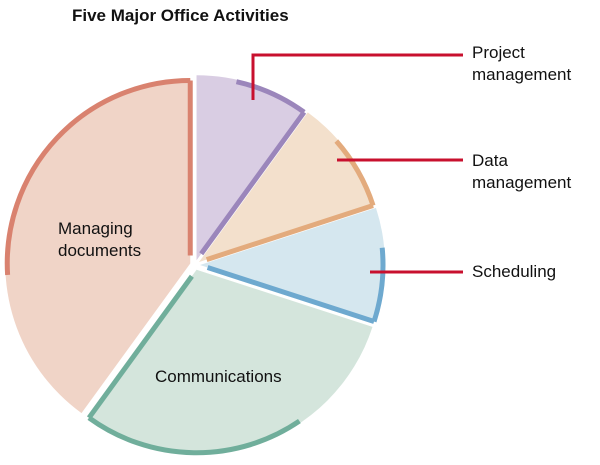 The image size is (600, 465). I want to click on slice-label: Communications, so click(218, 376).